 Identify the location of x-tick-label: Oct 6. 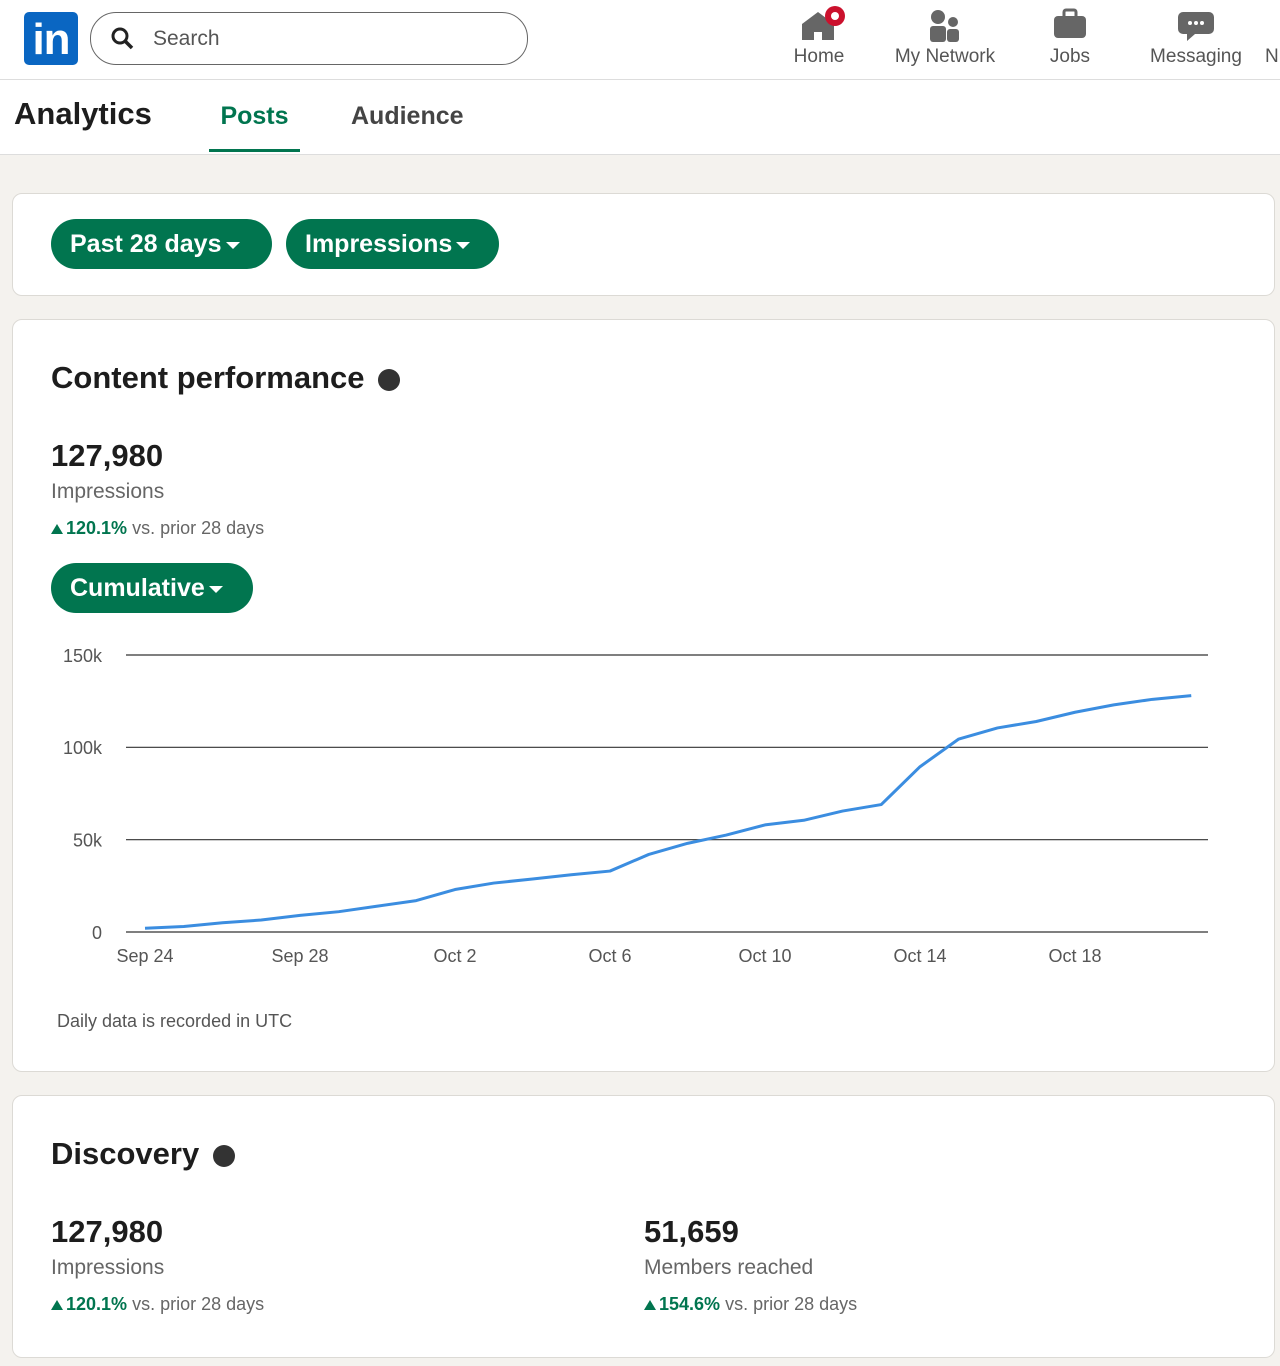
(609, 956).